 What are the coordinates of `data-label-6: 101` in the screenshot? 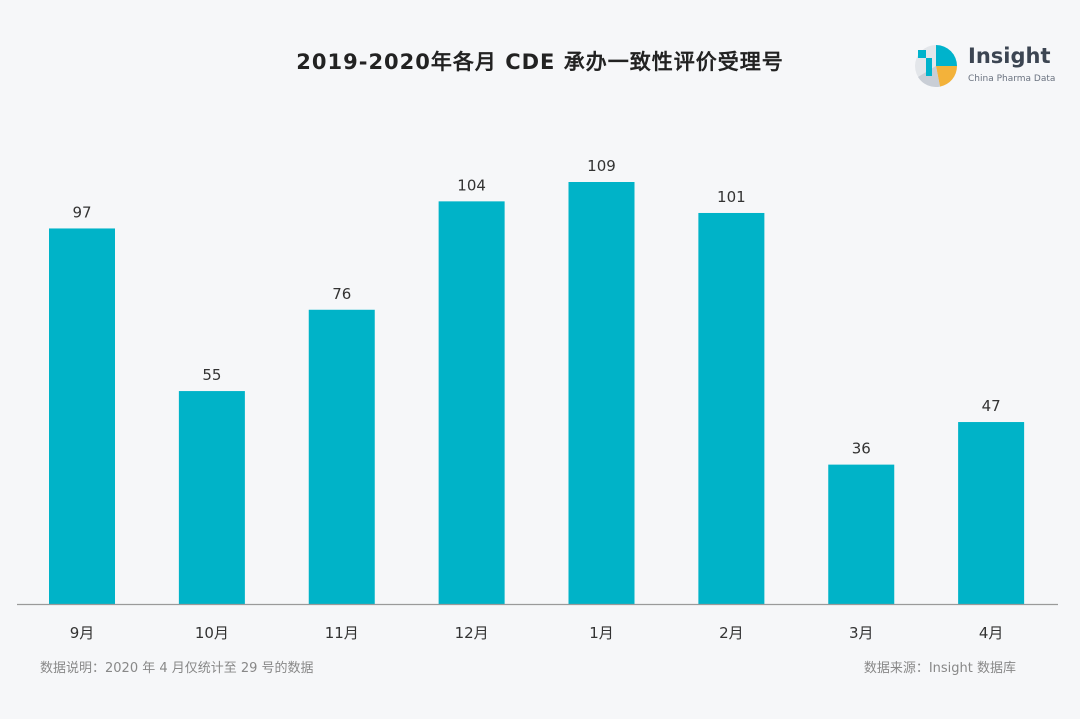 It's located at (731, 197).